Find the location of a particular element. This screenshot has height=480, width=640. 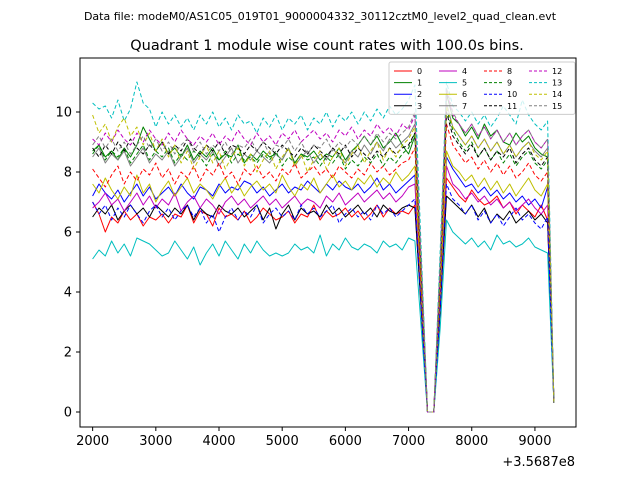

x-tick-label: 2000 is located at coordinates (92, 441).